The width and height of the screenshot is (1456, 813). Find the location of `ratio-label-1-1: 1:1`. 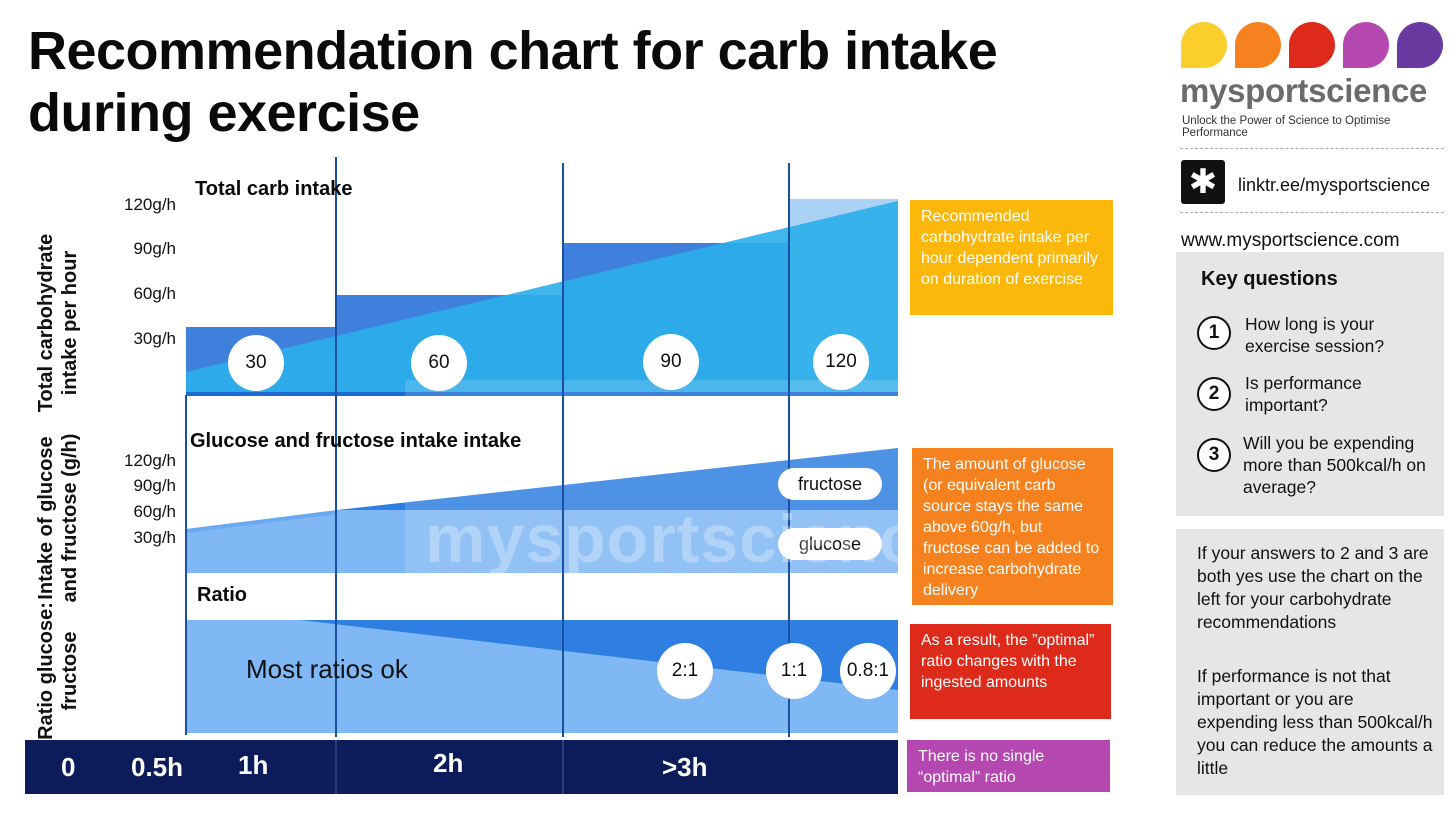

ratio-label-1-1: 1:1 is located at coordinates (794, 671).